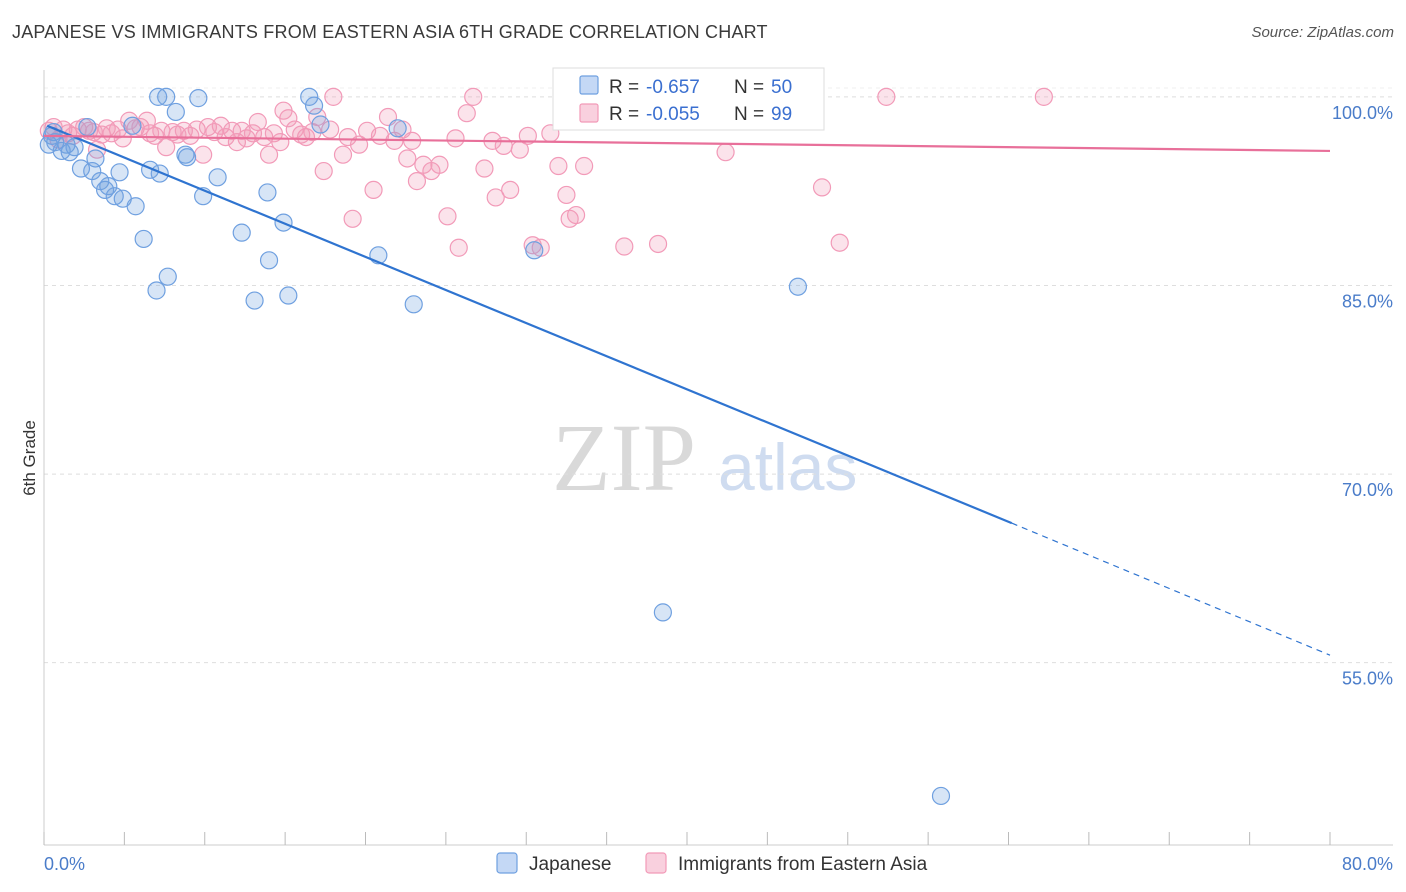  What do you see at coordinates (1362, 396) in the screenshot?
I see `y-tick-labels: 100.0% 85.0% 70.0% 55.0%` at bounding box center [1362, 396].